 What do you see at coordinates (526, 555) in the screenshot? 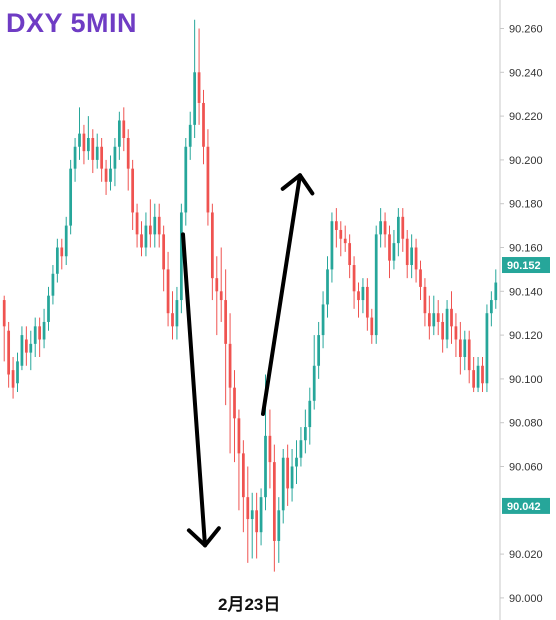
I see `tick-label: 90.020` at bounding box center [526, 555].